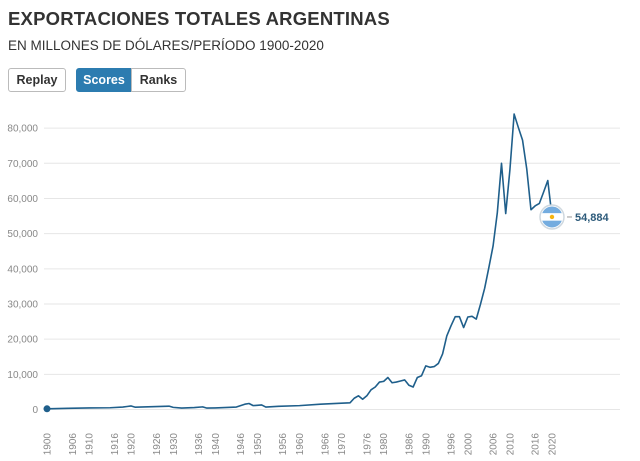 The height and width of the screenshot is (461, 640). I want to click on start-point, so click(47, 409).